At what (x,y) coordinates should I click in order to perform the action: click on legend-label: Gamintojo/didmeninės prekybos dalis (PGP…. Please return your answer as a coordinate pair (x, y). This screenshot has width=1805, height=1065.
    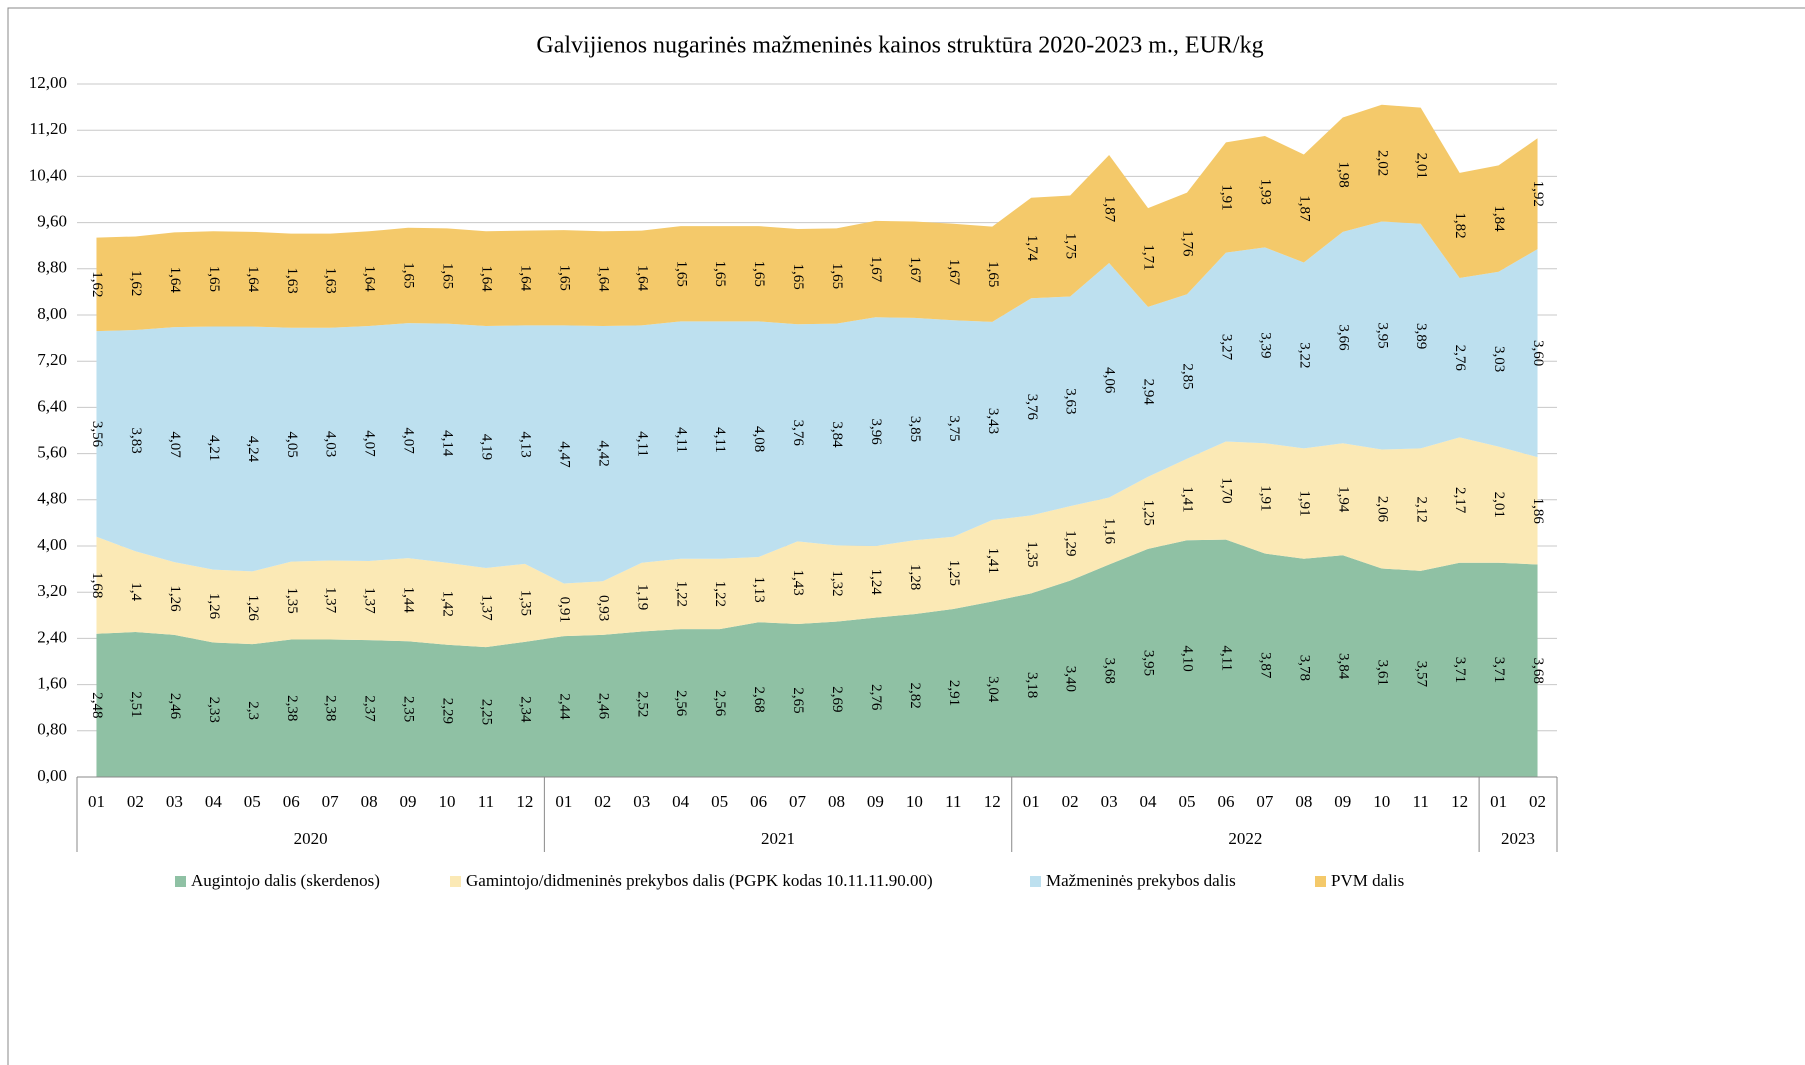
    Looking at the image, I should click on (699, 880).